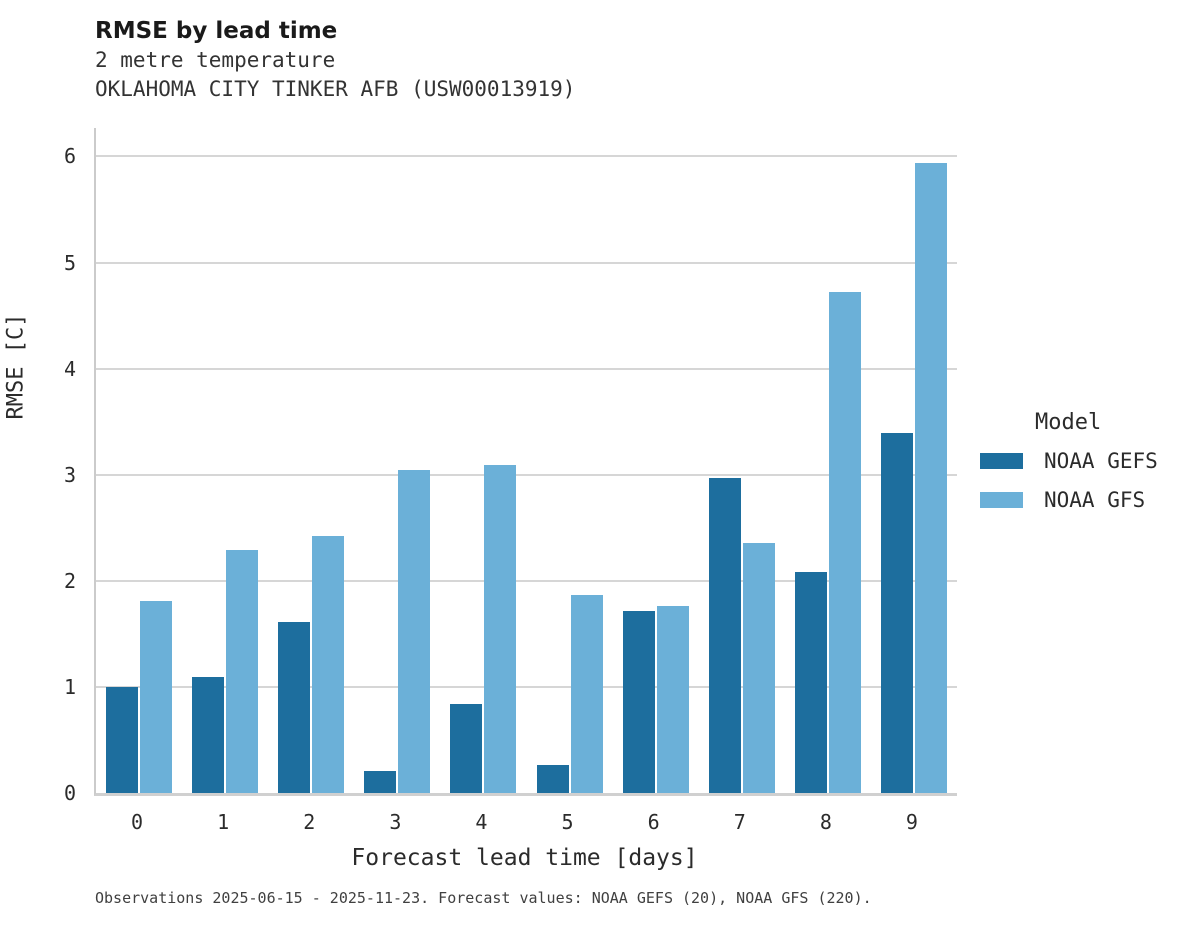 This screenshot has height=928, width=1195. Describe the element at coordinates (911, 822) in the screenshot. I see `xtick-label-9: 9` at that location.